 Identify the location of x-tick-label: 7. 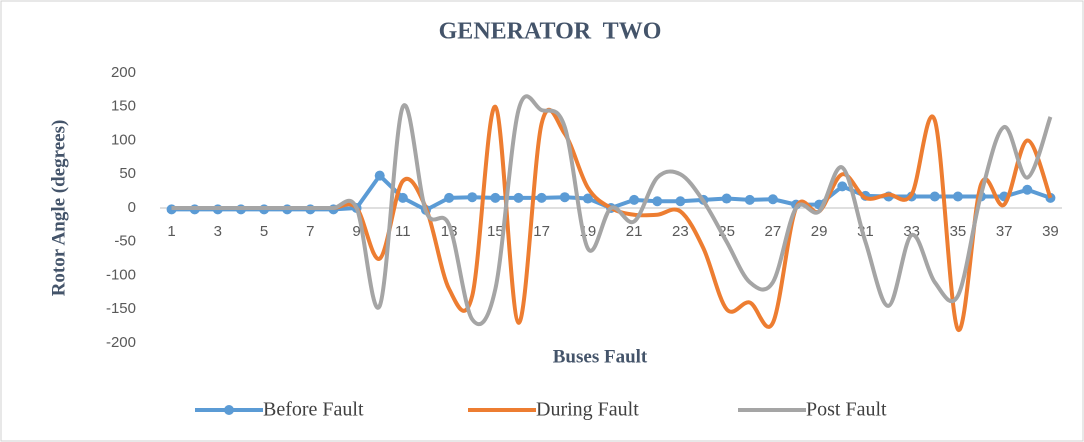
(310, 231).